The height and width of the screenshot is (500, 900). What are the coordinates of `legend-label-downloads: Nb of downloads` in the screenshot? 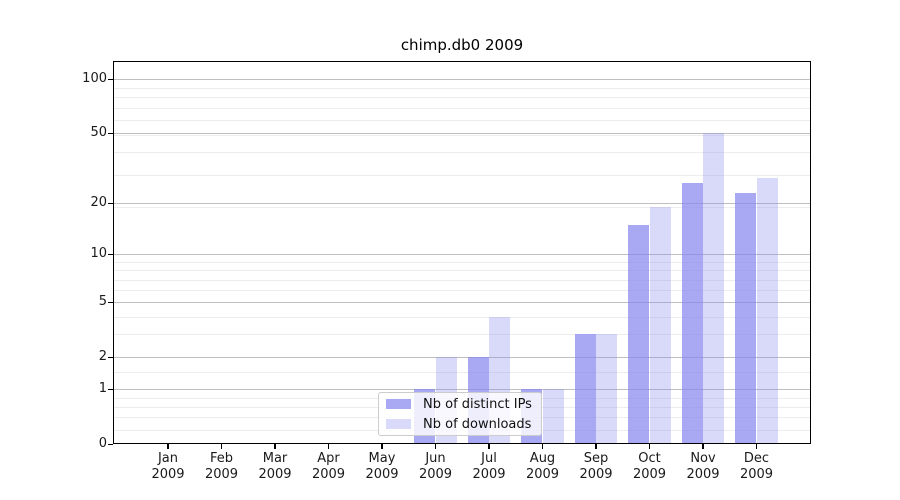 It's located at (477, 424).